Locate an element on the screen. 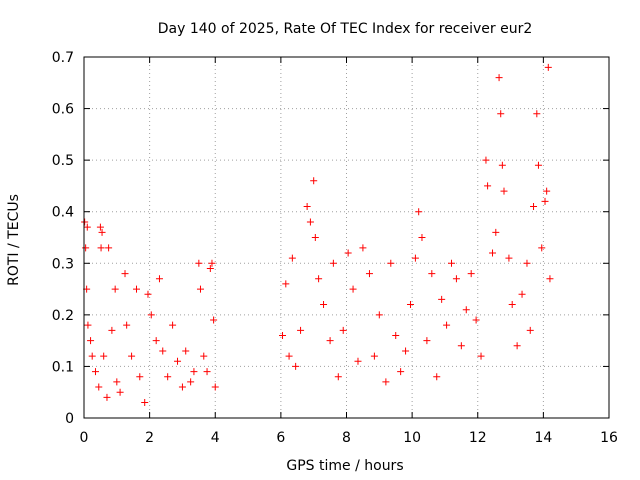 This screenshot has width=640, height=480. x-tick-label: 12 is located at coordinates (478, 438).